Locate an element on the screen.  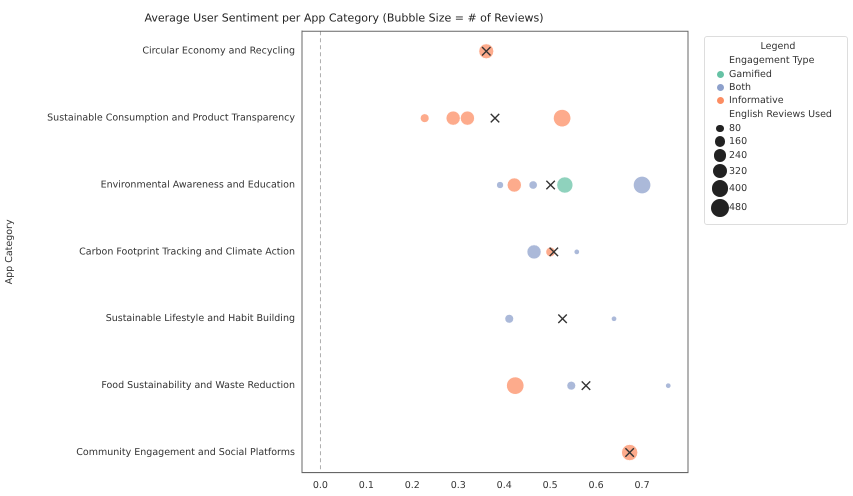
text: Engagement Type is located at coordinates (772, 60).